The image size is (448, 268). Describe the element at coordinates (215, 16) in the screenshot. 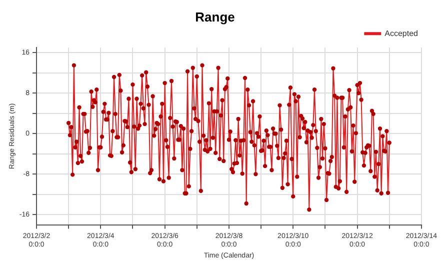

I see `chart-title: Range` at that location.